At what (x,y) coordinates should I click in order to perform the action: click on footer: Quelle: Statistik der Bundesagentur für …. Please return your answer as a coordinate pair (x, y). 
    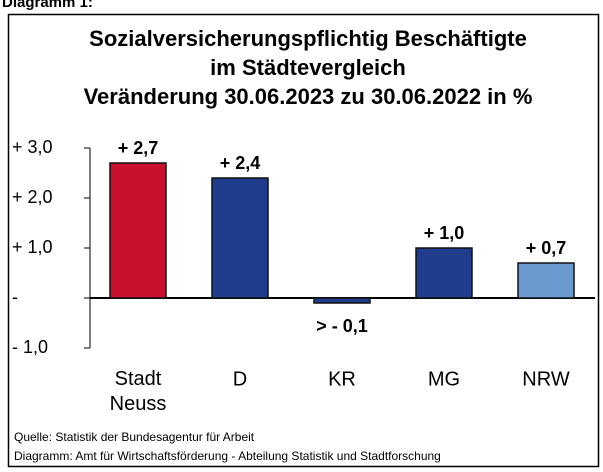
    Looking at the image, I should click on (134, 437).